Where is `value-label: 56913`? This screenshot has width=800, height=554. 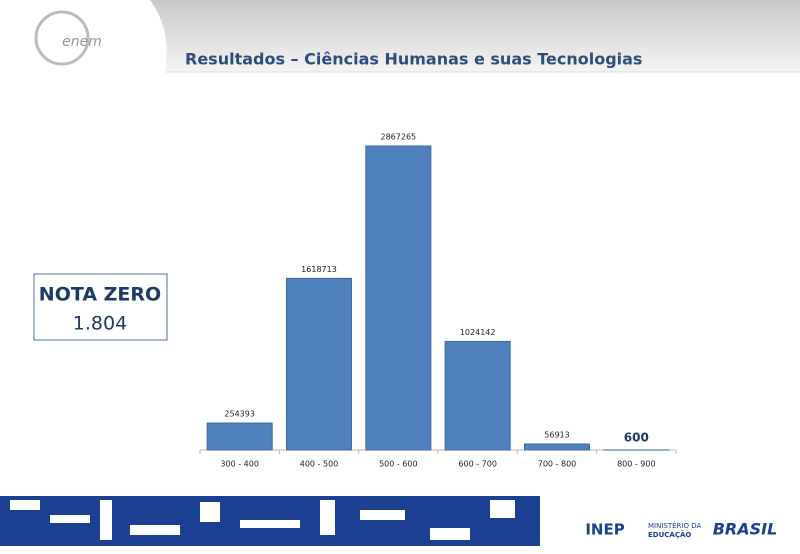 value-label: 56913 is located at coordinates (556, 434).